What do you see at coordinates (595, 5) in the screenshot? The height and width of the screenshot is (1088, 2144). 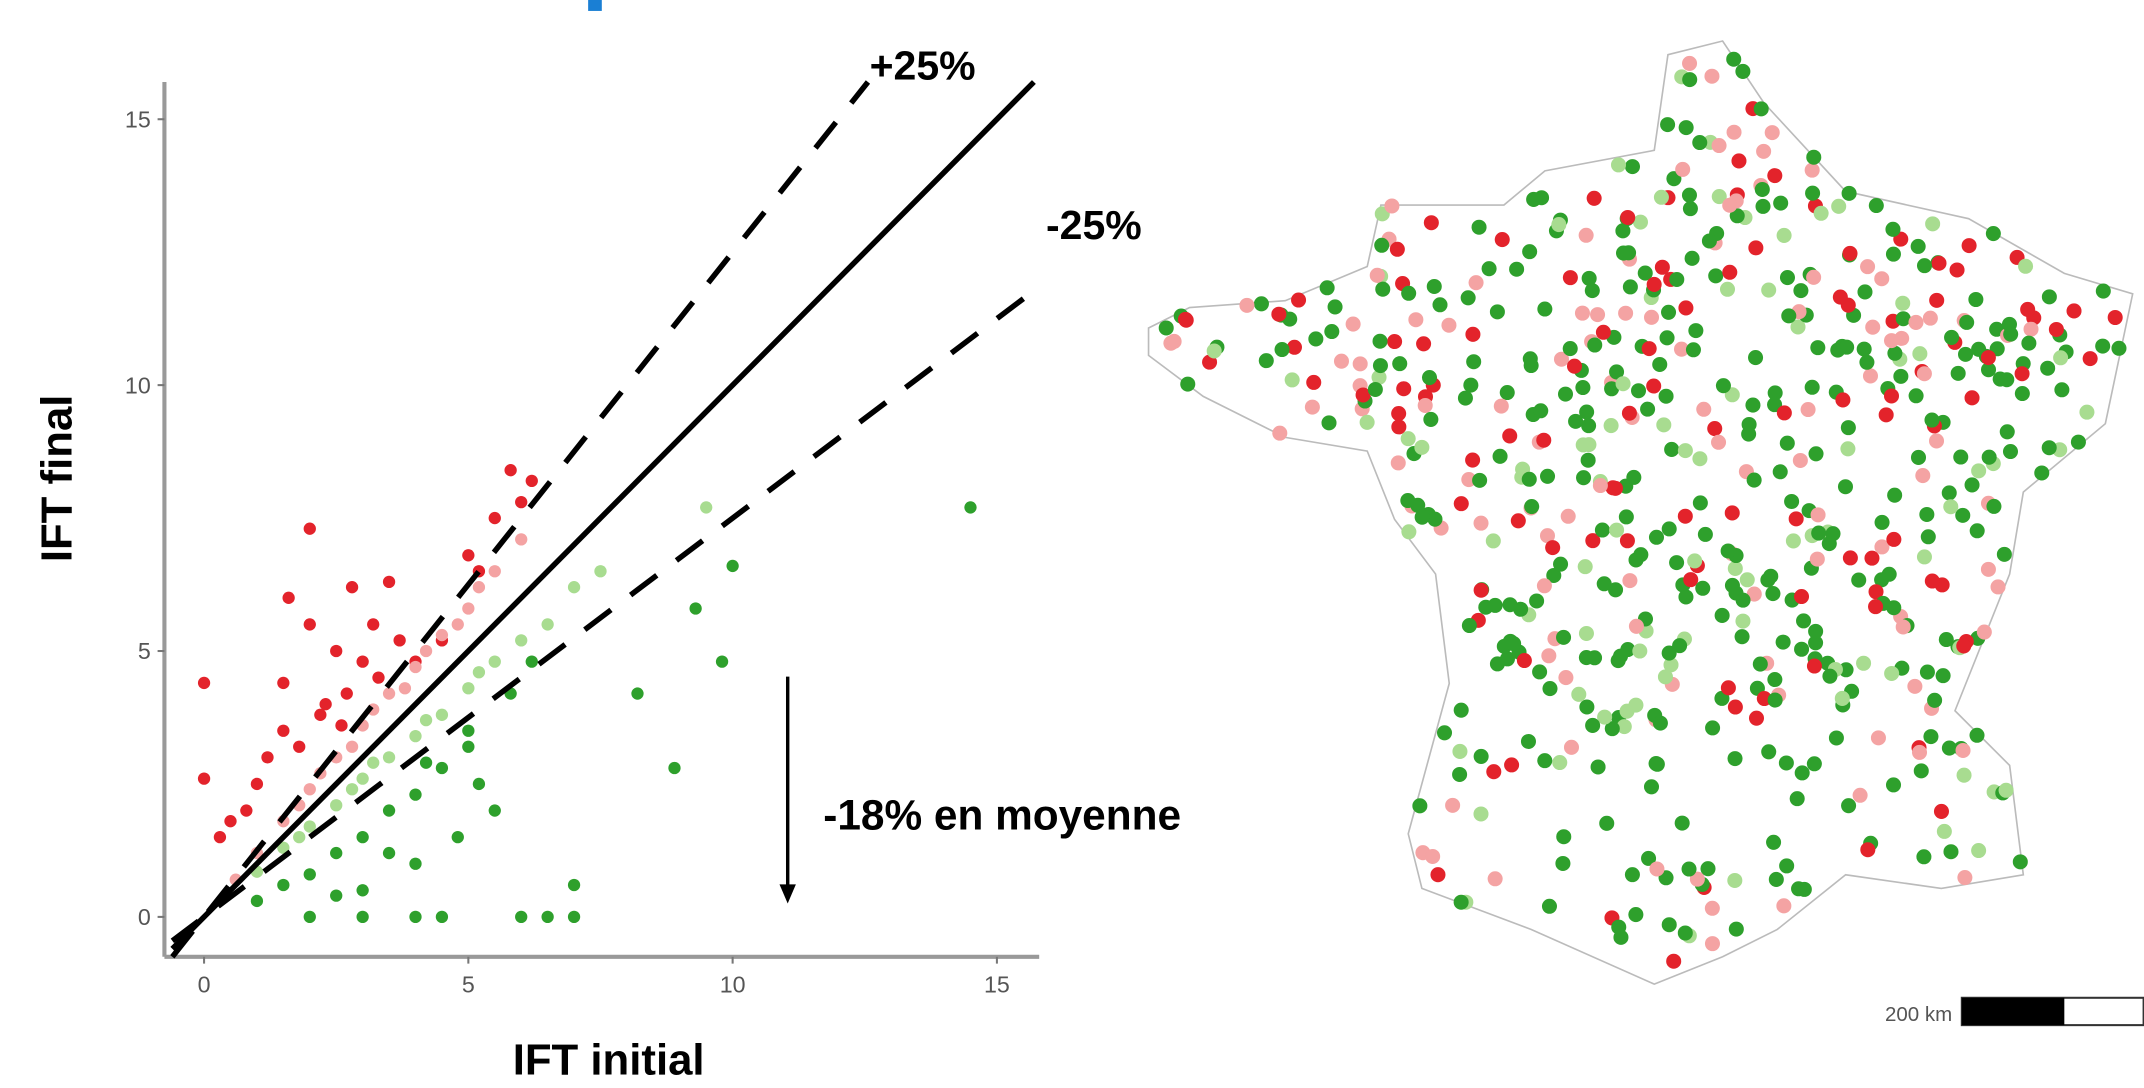 I see `title-fragment` at bounding box center [595, 5].